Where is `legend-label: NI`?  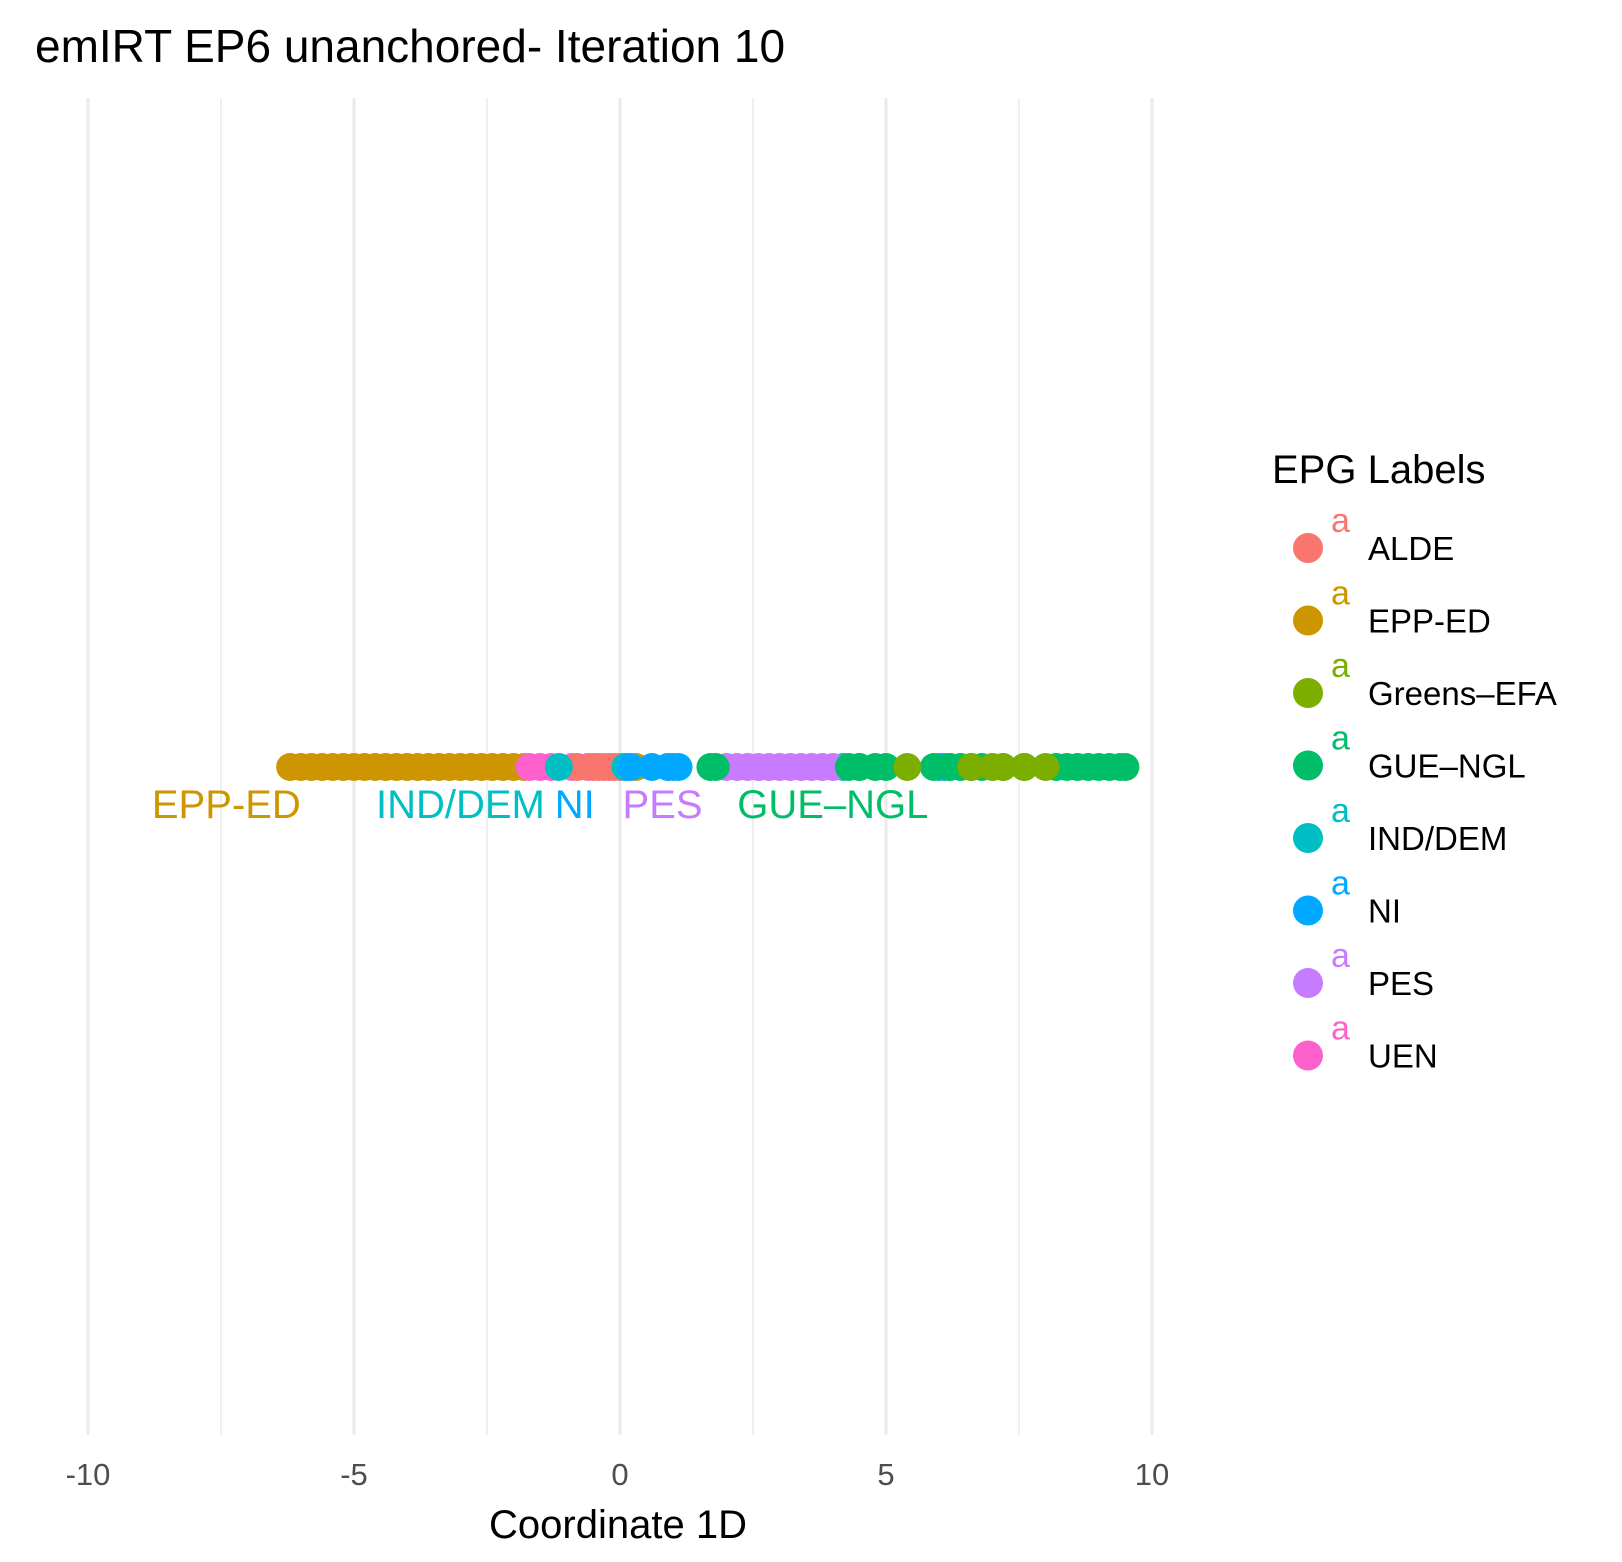 legend-label: NI is located at coordinates (1384, 911).